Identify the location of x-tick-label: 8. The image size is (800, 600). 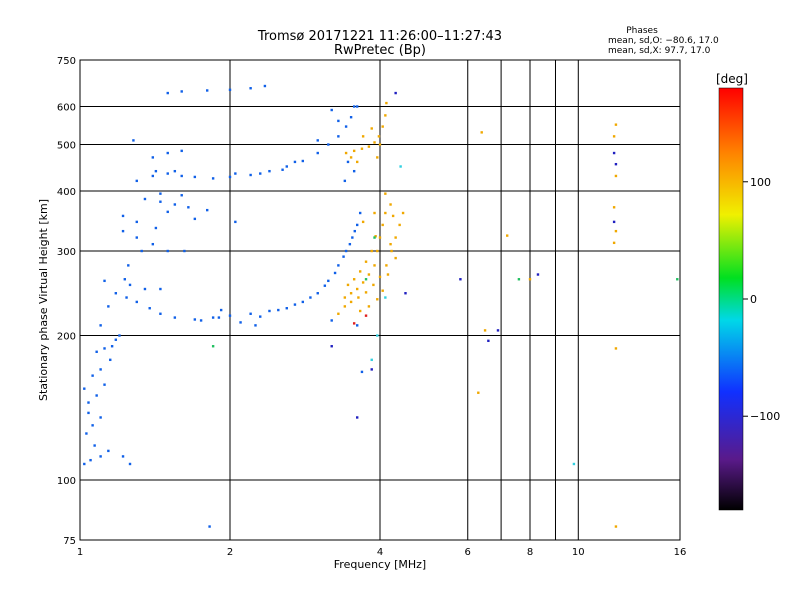
(530, 552).